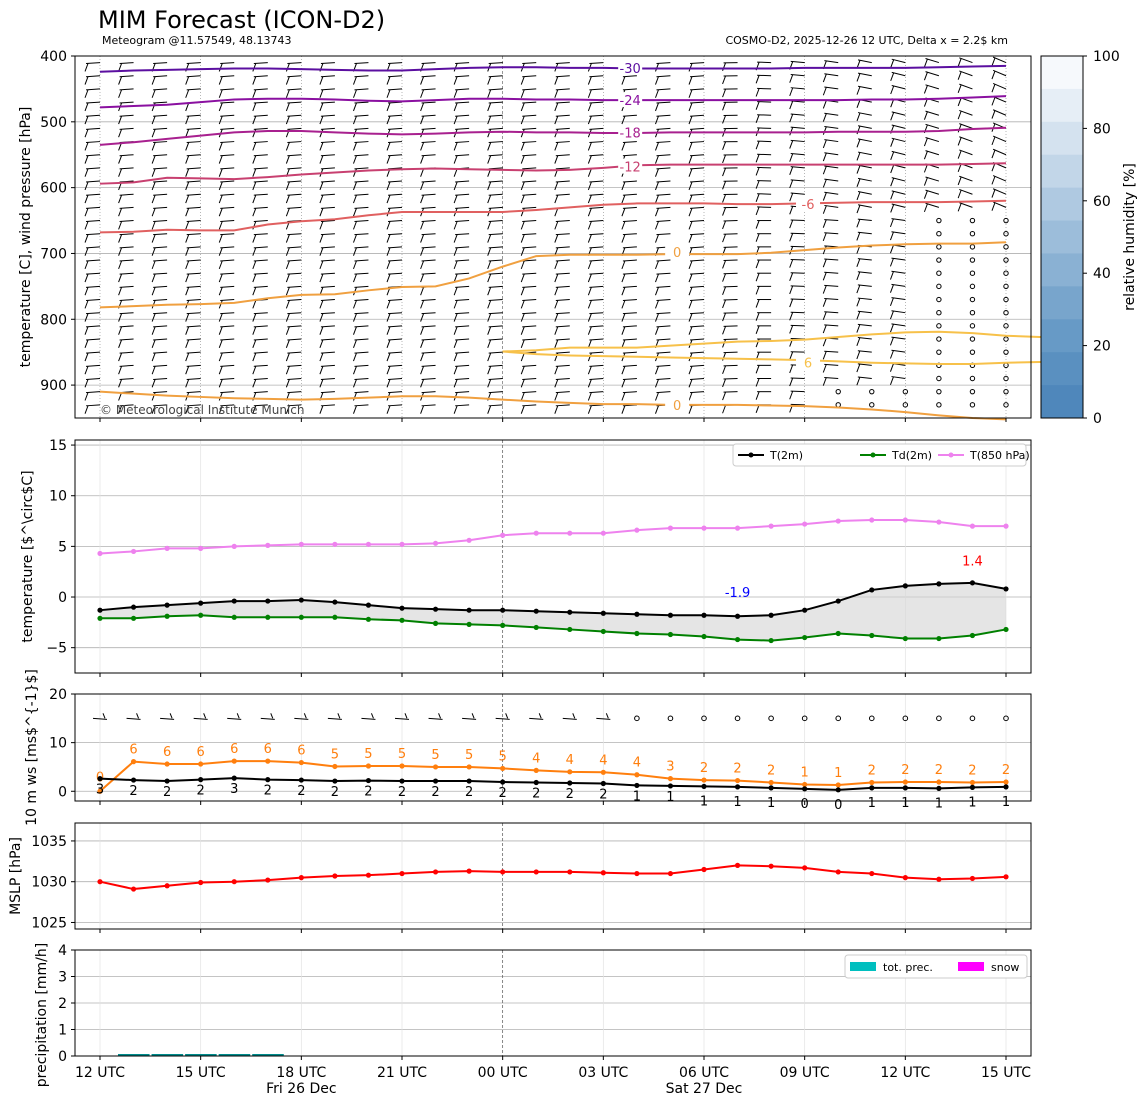 This screenshot has width=1148, height=1105. I want to click on x-tick-label: 15 UTC, so click(1006, 1073).